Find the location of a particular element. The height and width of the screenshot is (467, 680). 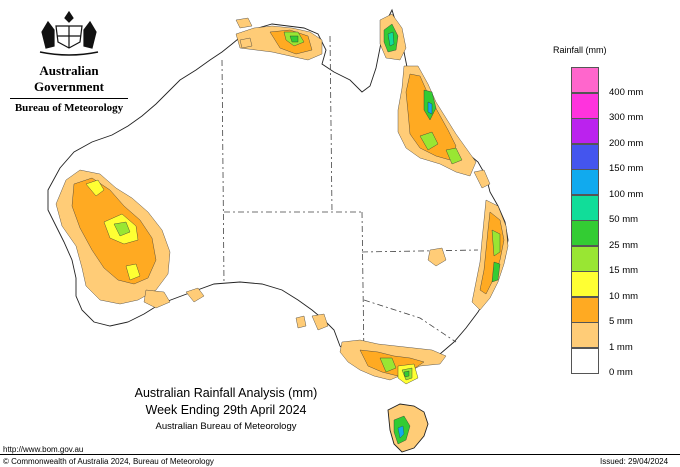

legend-title: Rainfall (mm) is located at coordinates (580, 50).